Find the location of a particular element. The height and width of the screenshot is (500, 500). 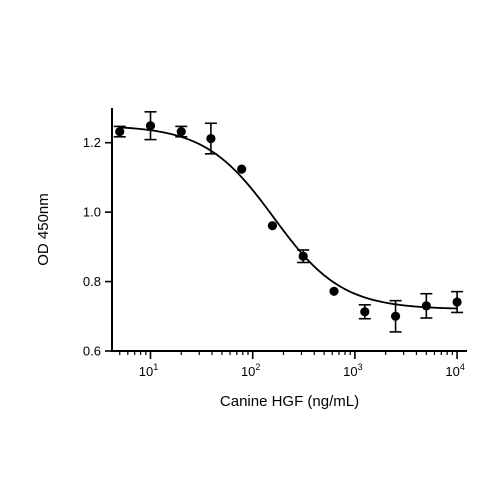

y-tick-label: 0.6 is located at coordinates (92, 351).